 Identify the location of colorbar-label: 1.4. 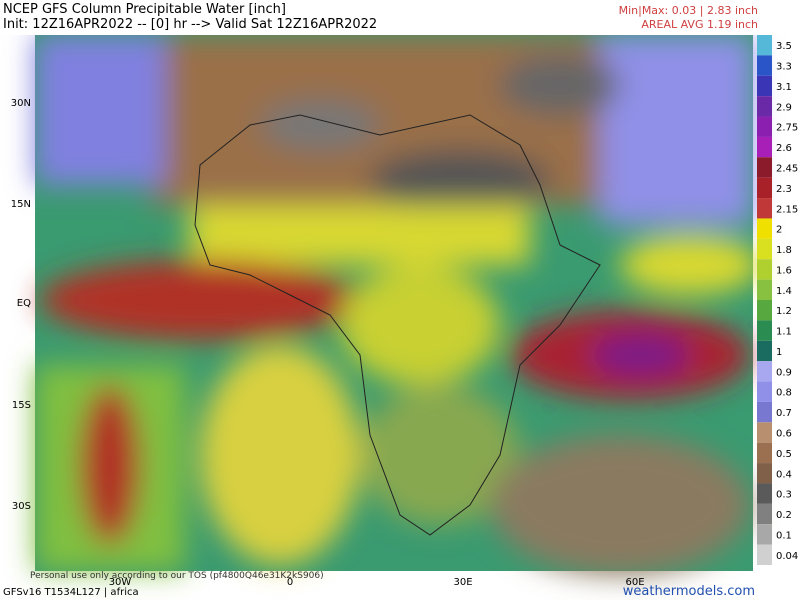
(784, 291).